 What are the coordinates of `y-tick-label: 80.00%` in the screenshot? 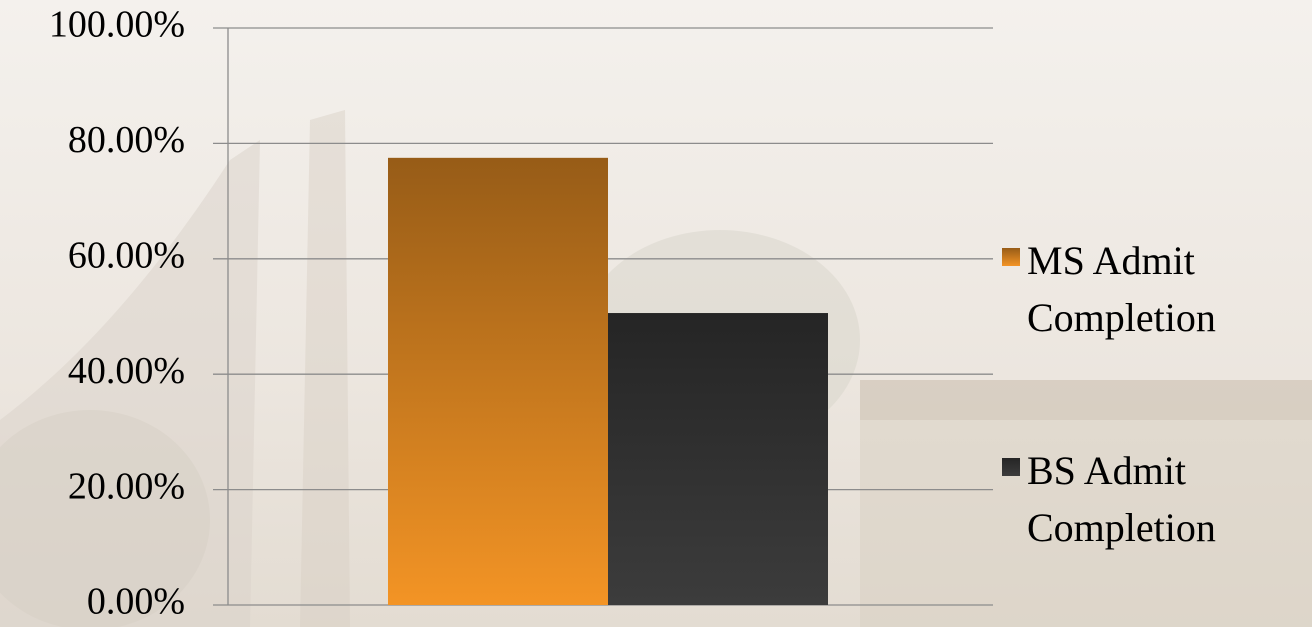 It's located at (126, 140).